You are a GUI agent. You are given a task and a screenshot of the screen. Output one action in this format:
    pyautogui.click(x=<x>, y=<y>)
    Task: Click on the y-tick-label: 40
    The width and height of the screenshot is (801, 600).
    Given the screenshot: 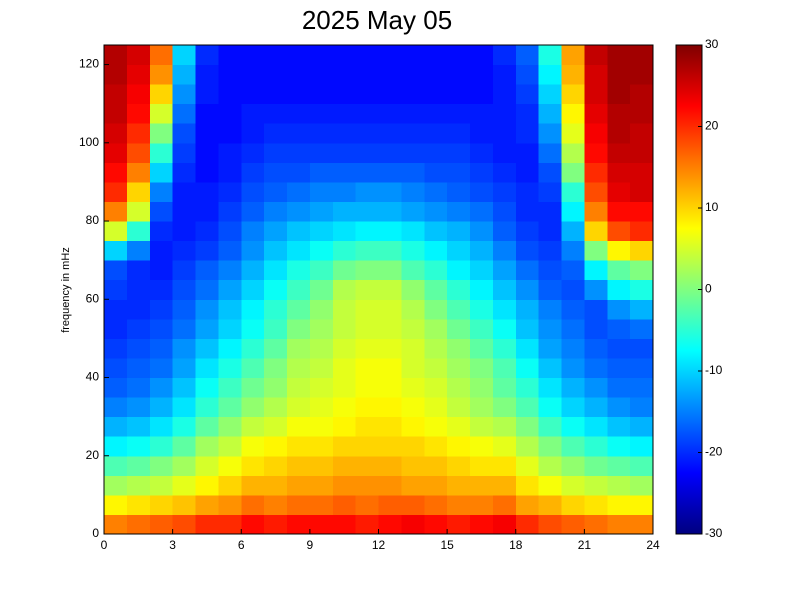 What is the action you would take?
    pyautogui.click(x=93, y=377)
    